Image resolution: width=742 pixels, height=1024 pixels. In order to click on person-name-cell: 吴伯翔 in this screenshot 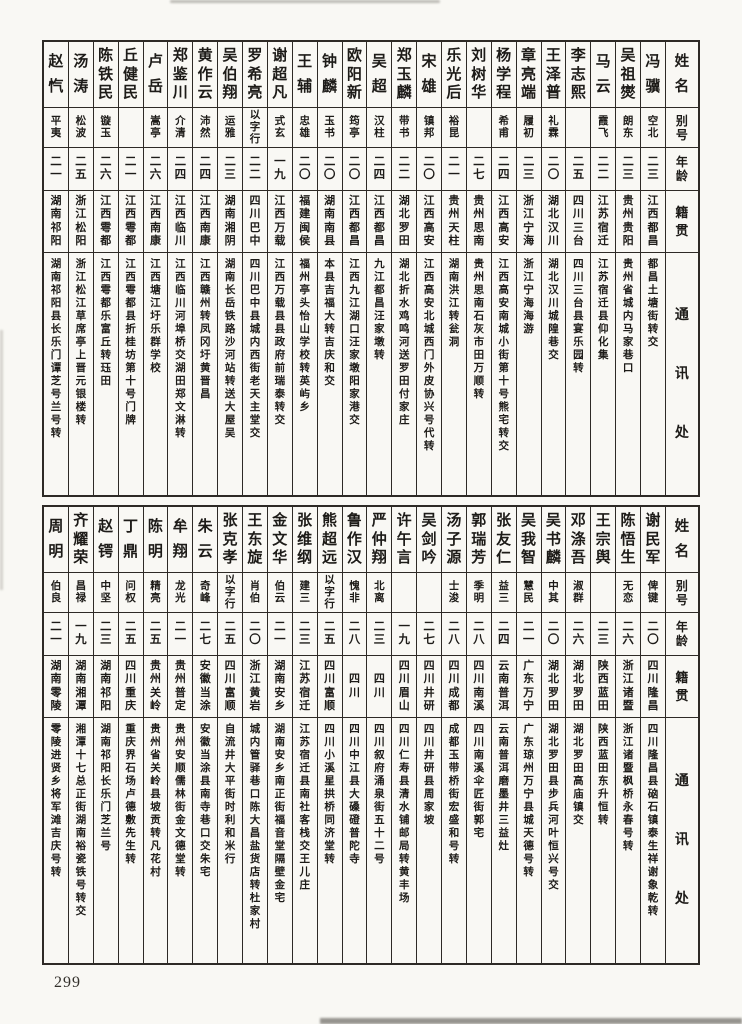, I will do `click(230, 74)`.